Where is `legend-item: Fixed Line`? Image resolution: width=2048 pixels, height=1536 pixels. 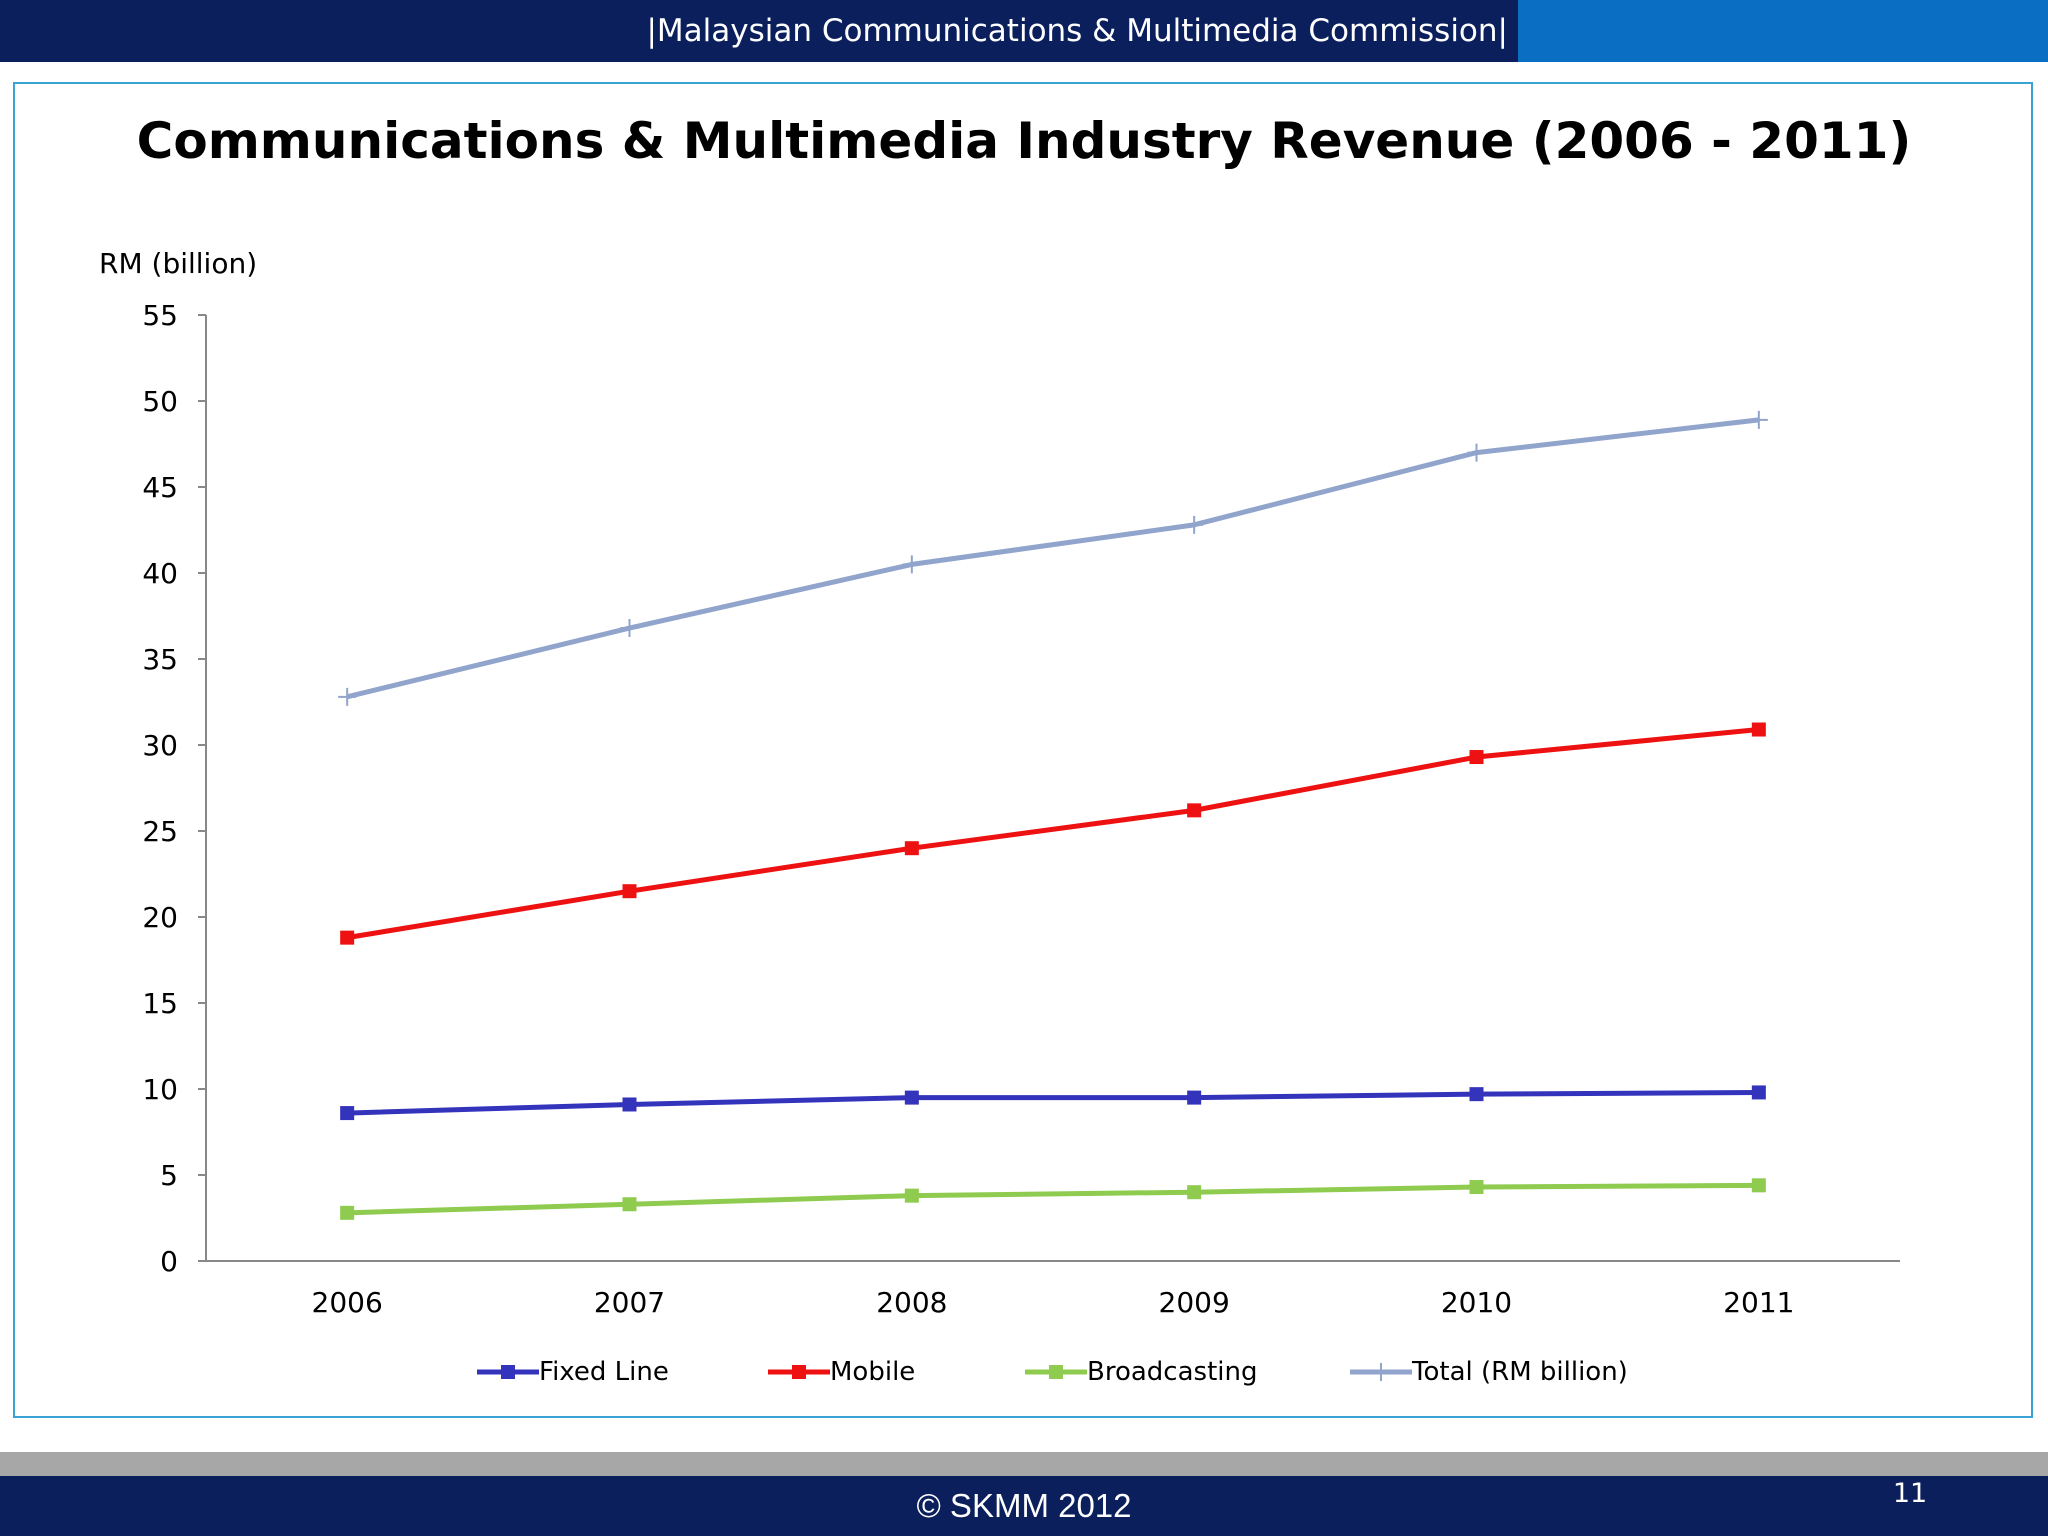 legend-item: Fixed Line is located at coordinates (573, 1372).